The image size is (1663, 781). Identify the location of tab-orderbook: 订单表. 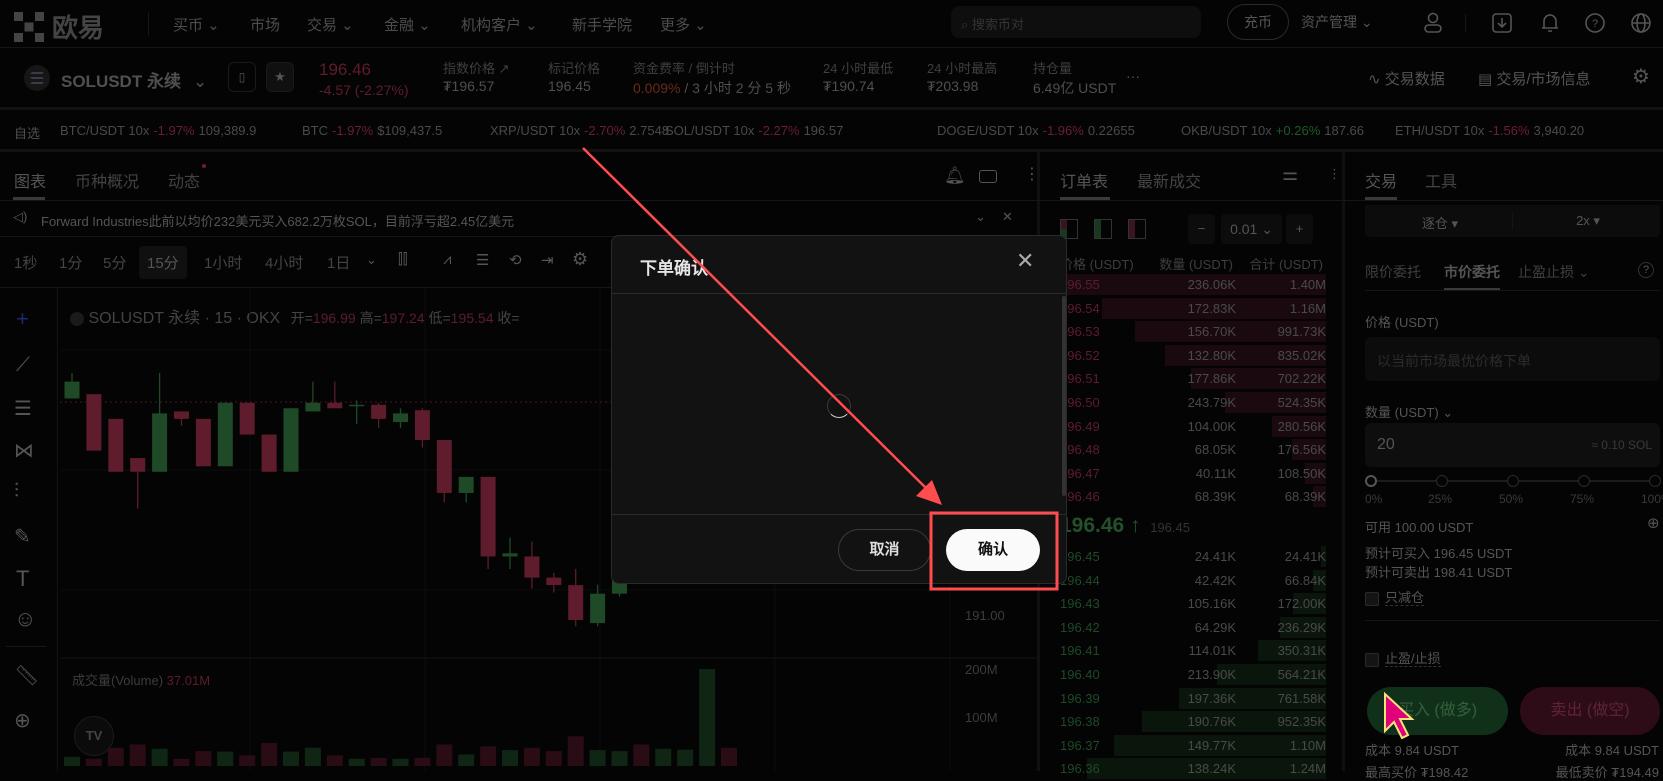
(1084, 182).